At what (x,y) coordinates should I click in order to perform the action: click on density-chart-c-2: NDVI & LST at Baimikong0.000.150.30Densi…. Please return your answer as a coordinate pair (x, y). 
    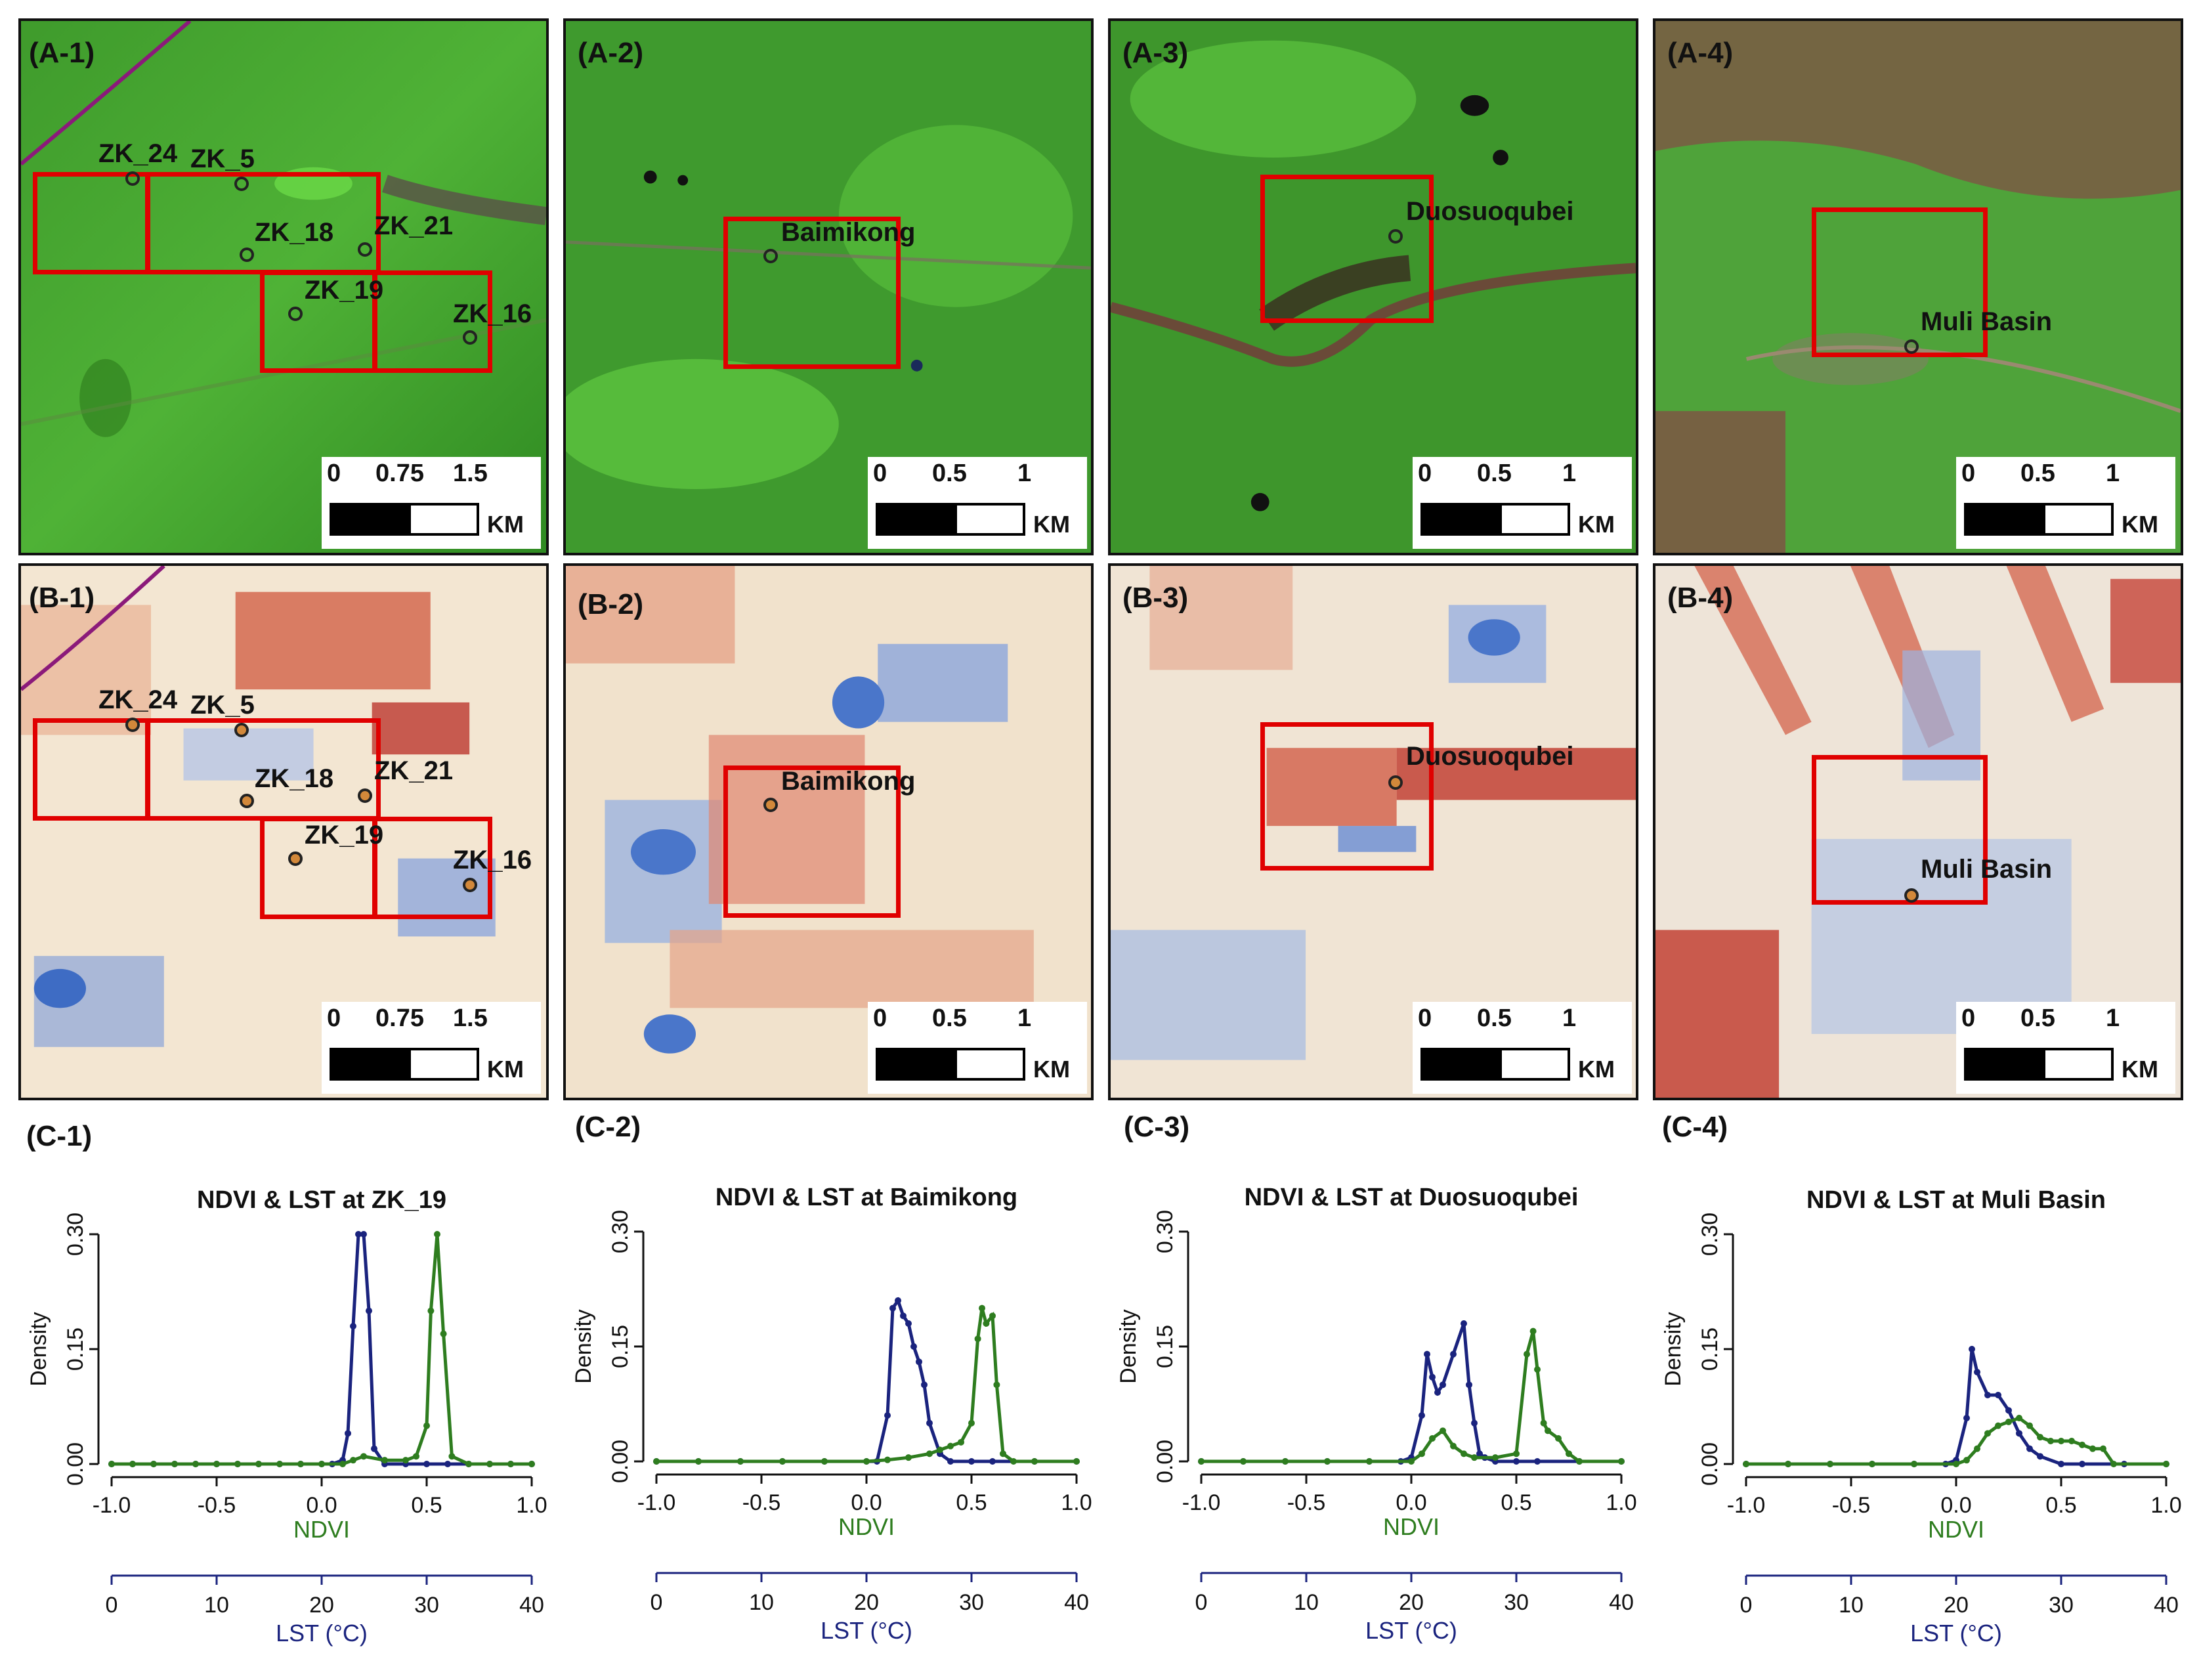
    Looking at the image, I should click on (831, 1414).